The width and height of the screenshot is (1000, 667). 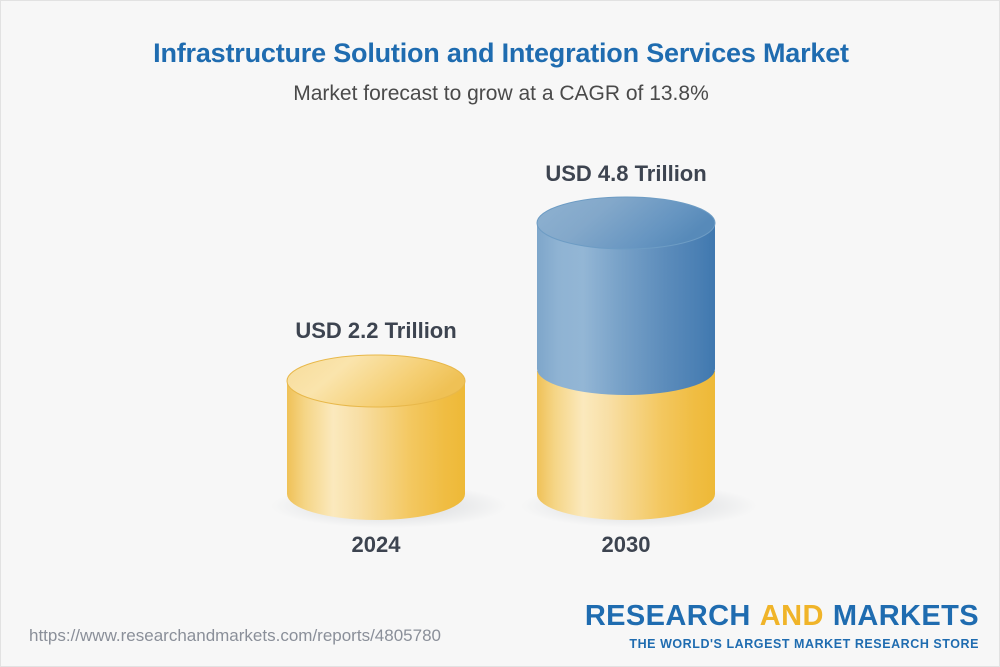 I want to click on bar-category-label-2024: 2024, so click(x=376, y=544).